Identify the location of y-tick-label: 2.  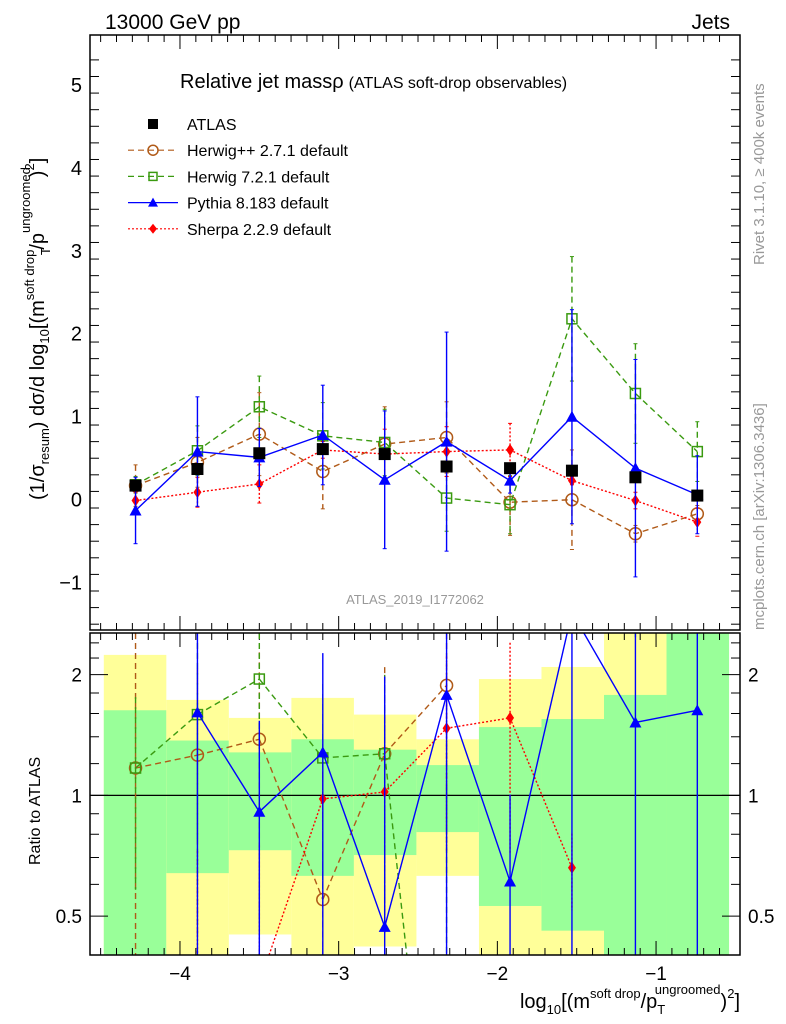
(76, 335).